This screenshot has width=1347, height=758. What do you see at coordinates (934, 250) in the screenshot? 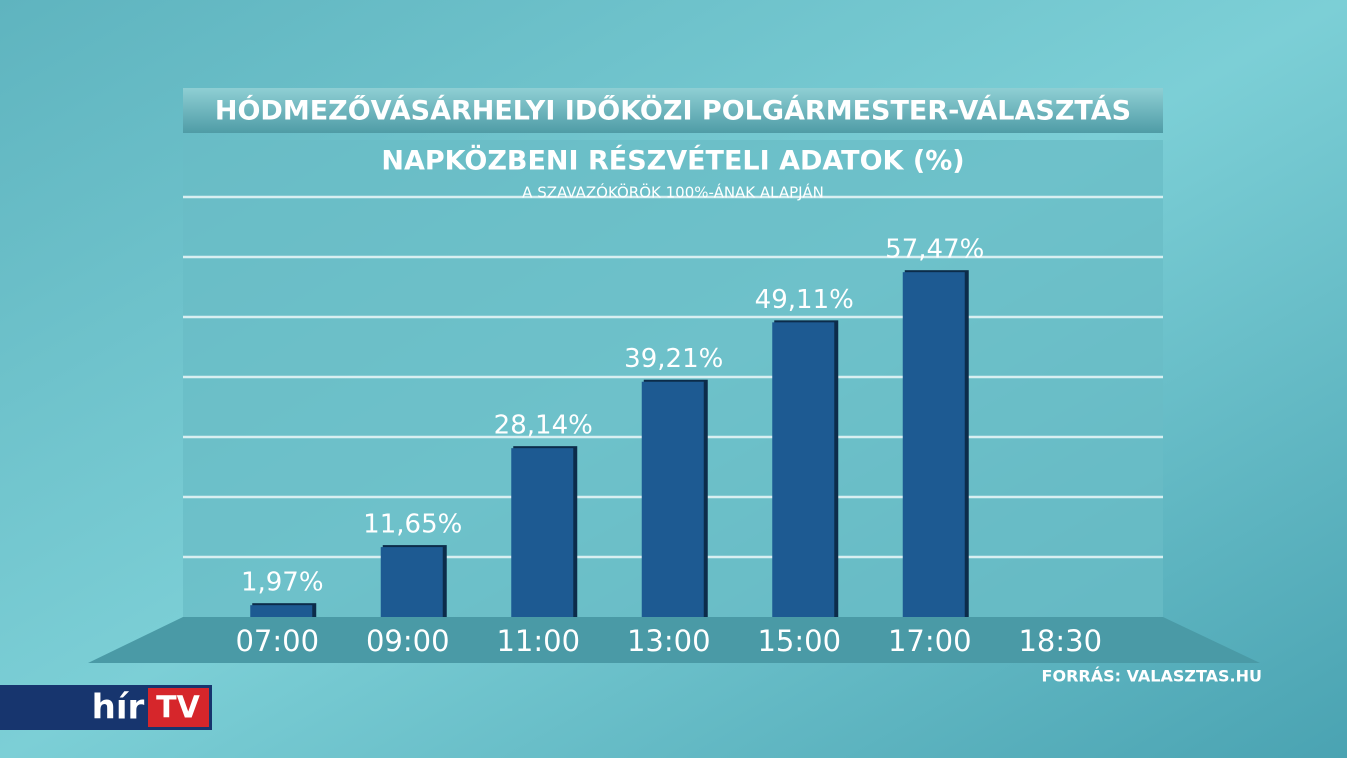
I see `value-label: 57,47%` at bounding box center [934, 250].